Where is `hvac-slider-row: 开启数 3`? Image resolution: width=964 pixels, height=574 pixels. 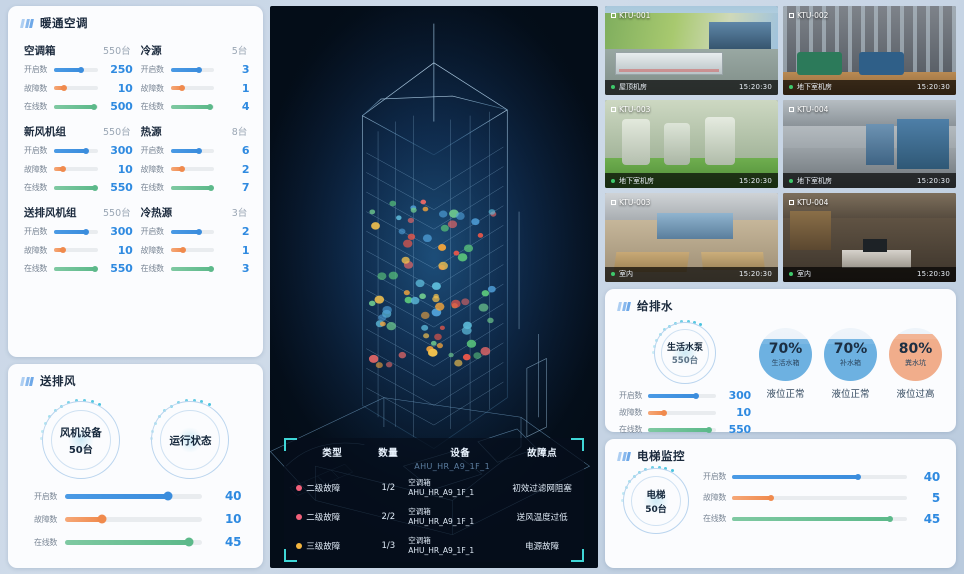
hvac-slider-row: 开启数 3 is located at coordinates (195, 69).